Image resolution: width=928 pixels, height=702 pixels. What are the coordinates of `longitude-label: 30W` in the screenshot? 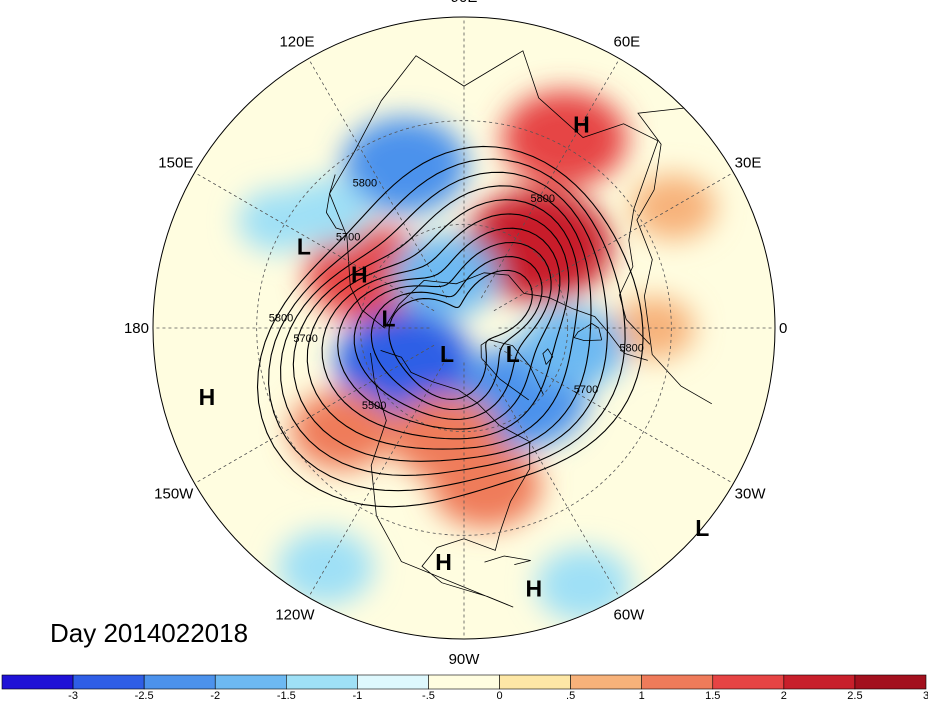 It's located at (751, 494).